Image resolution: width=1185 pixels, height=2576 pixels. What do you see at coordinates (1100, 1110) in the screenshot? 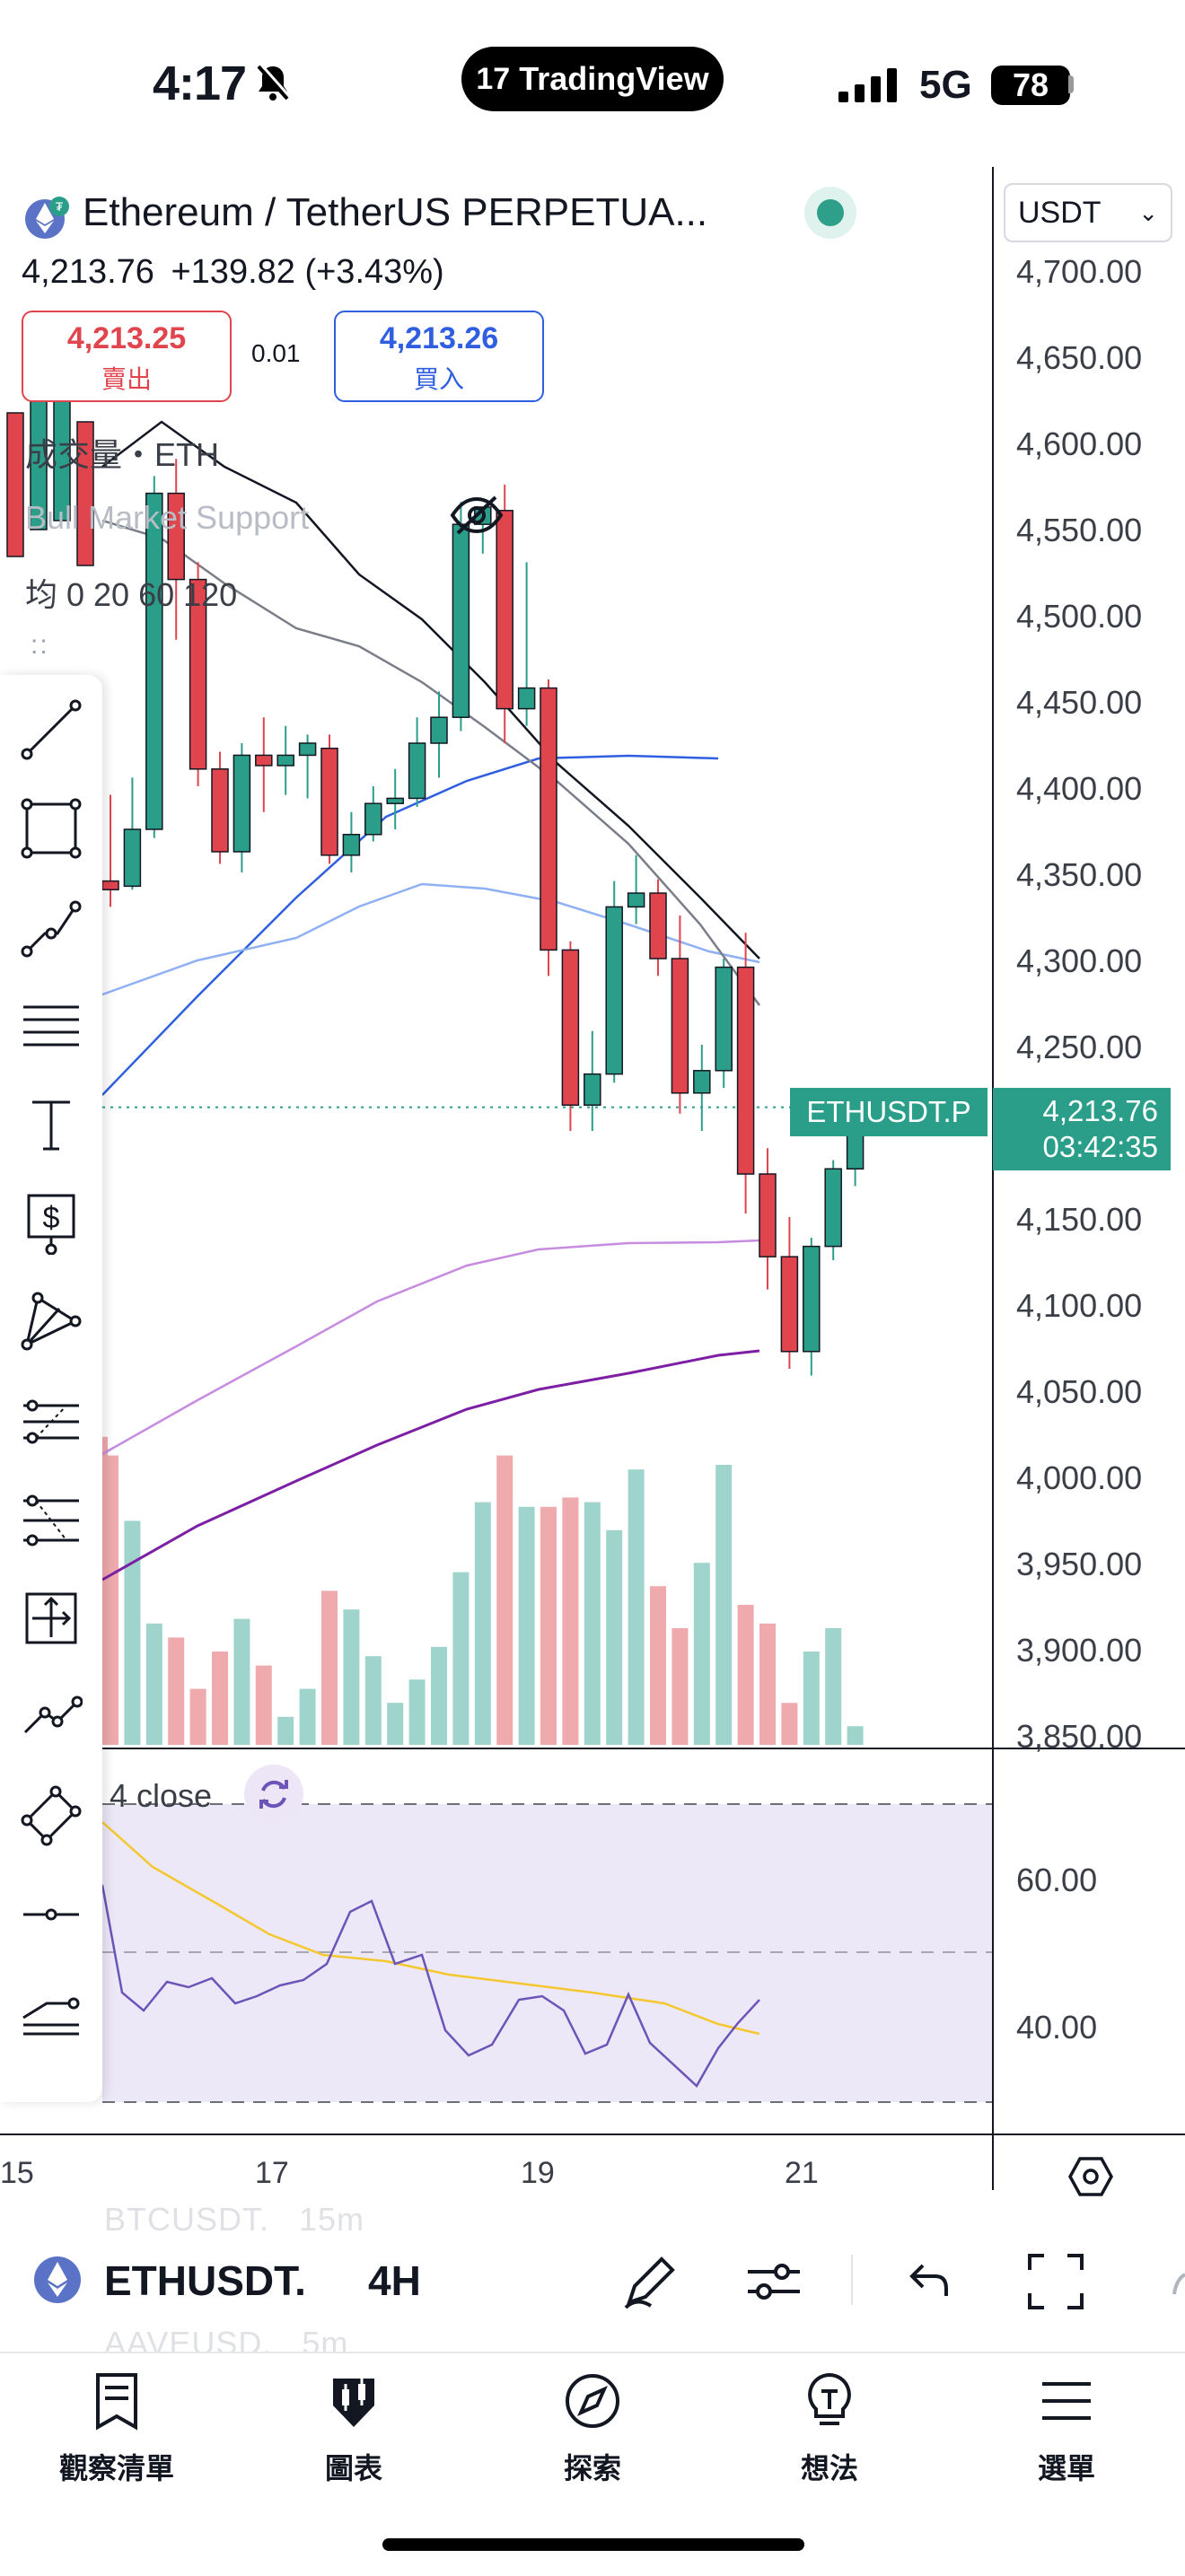
I see `current-price-value: 4,213.76` at bounding box center [1100, 1110].